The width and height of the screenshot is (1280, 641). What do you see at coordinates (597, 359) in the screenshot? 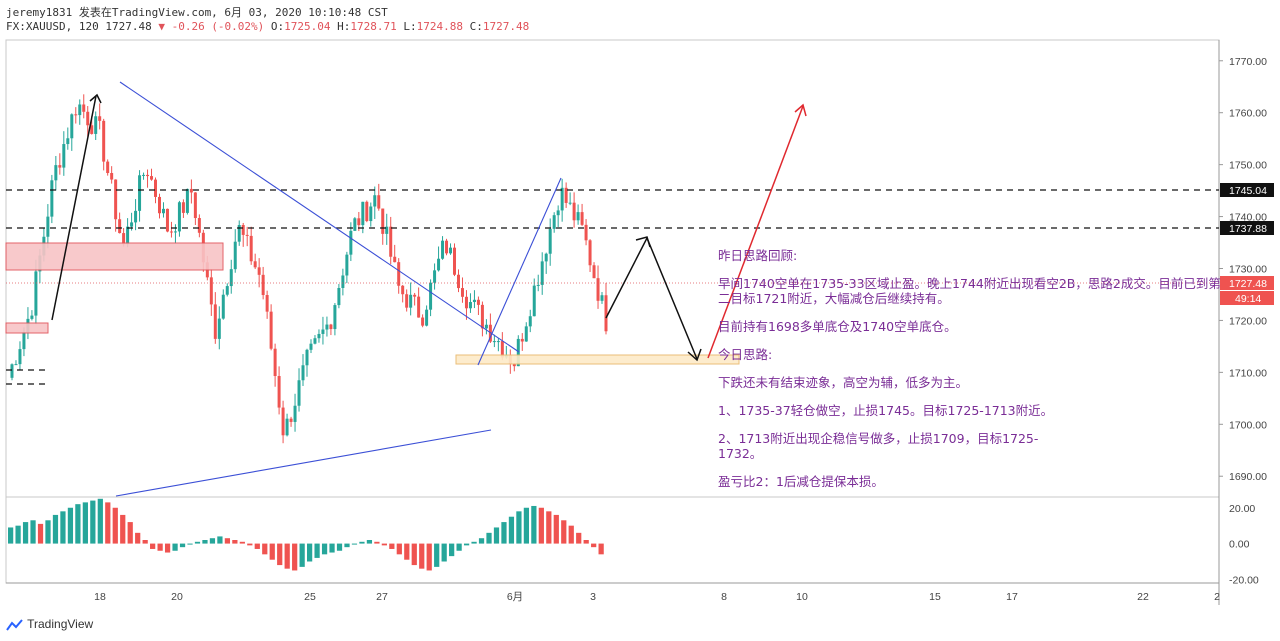
I see `support-zone-box` at bounding box center [597, 359].